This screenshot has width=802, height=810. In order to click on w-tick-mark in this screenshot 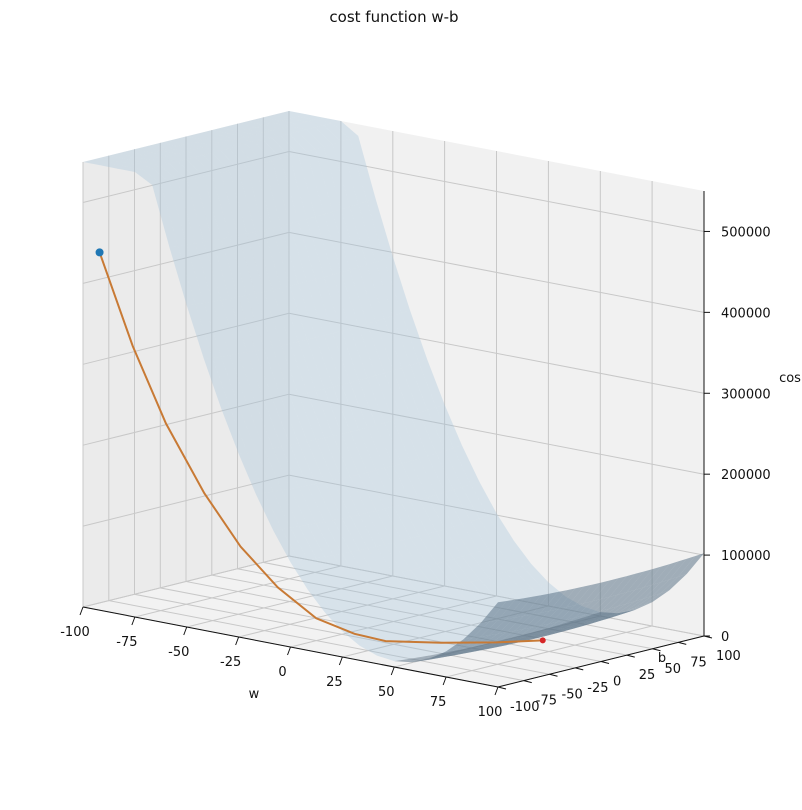, I will do `click(237, 641)`.